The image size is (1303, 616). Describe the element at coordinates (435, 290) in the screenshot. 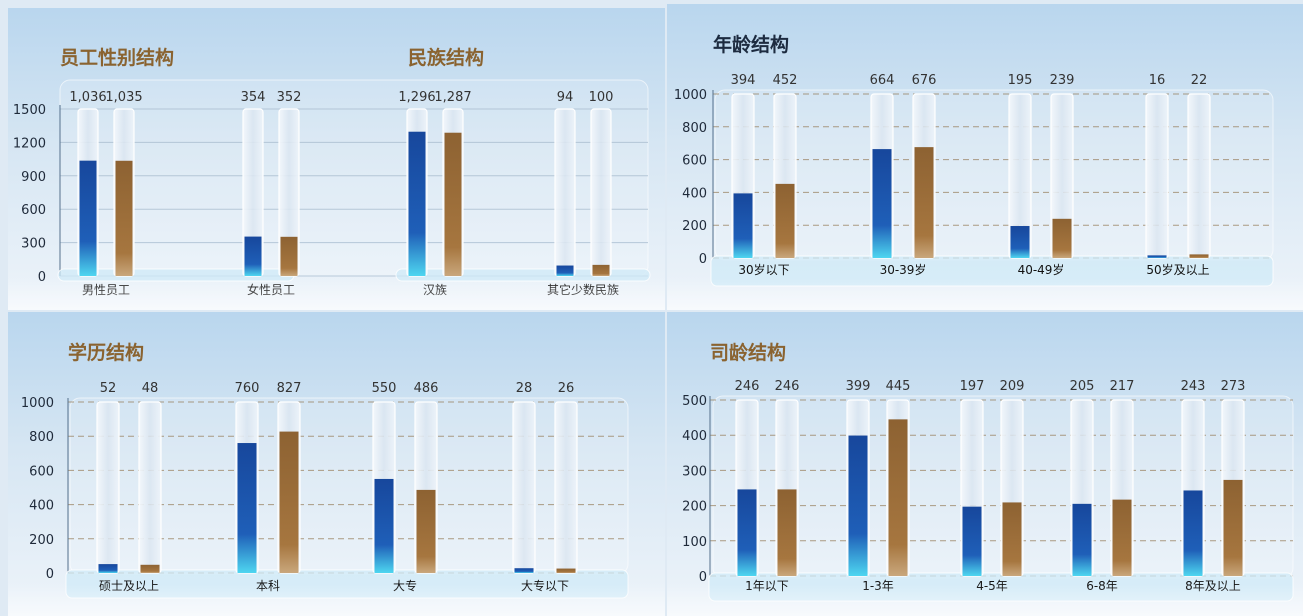

I see `category-label: 汉族` at that location.